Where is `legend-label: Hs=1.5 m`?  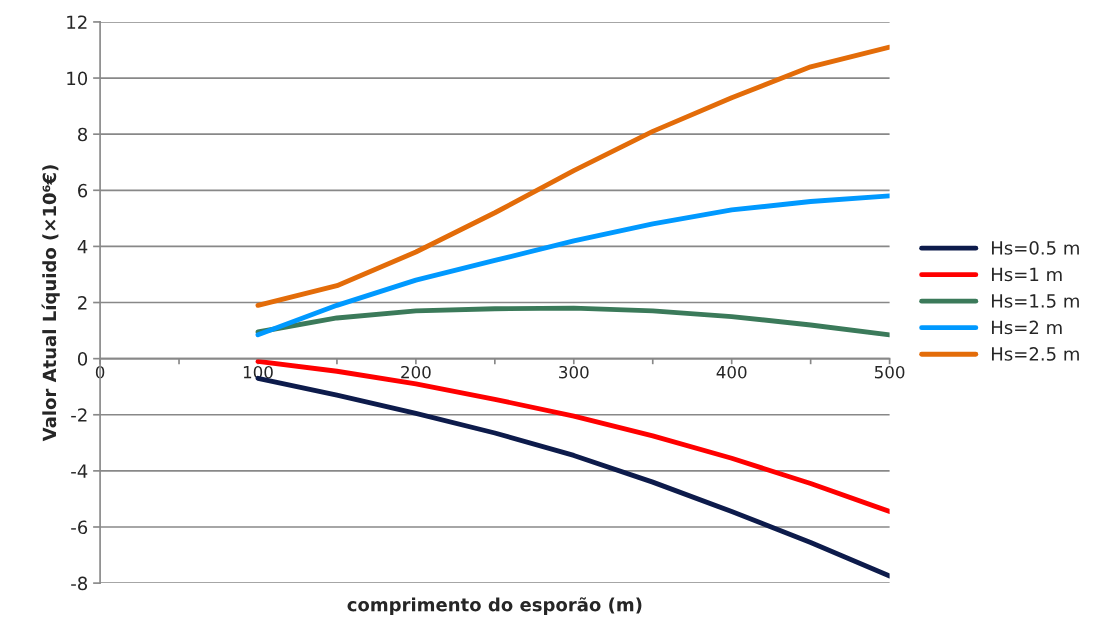 legend-label: Hs=1.5 m is located at coordinates (1035, 301).